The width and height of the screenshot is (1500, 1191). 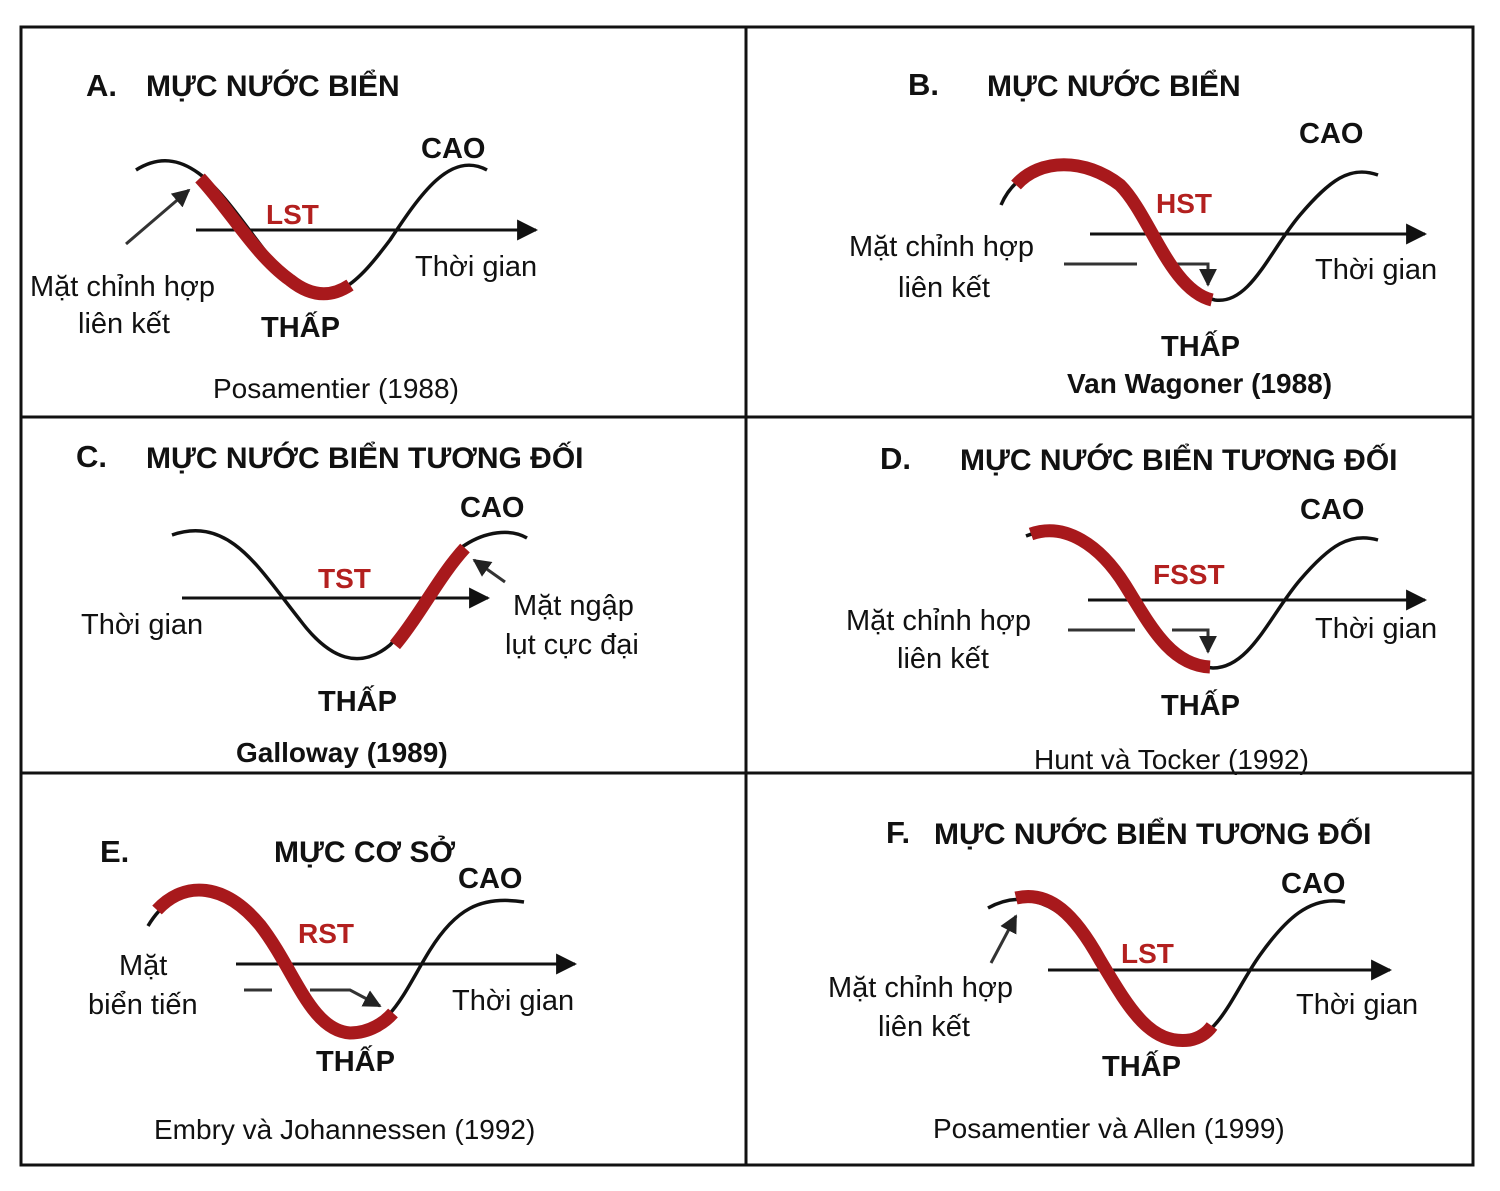 I want to click on panel-letter: A., so click(x=101, y=85).